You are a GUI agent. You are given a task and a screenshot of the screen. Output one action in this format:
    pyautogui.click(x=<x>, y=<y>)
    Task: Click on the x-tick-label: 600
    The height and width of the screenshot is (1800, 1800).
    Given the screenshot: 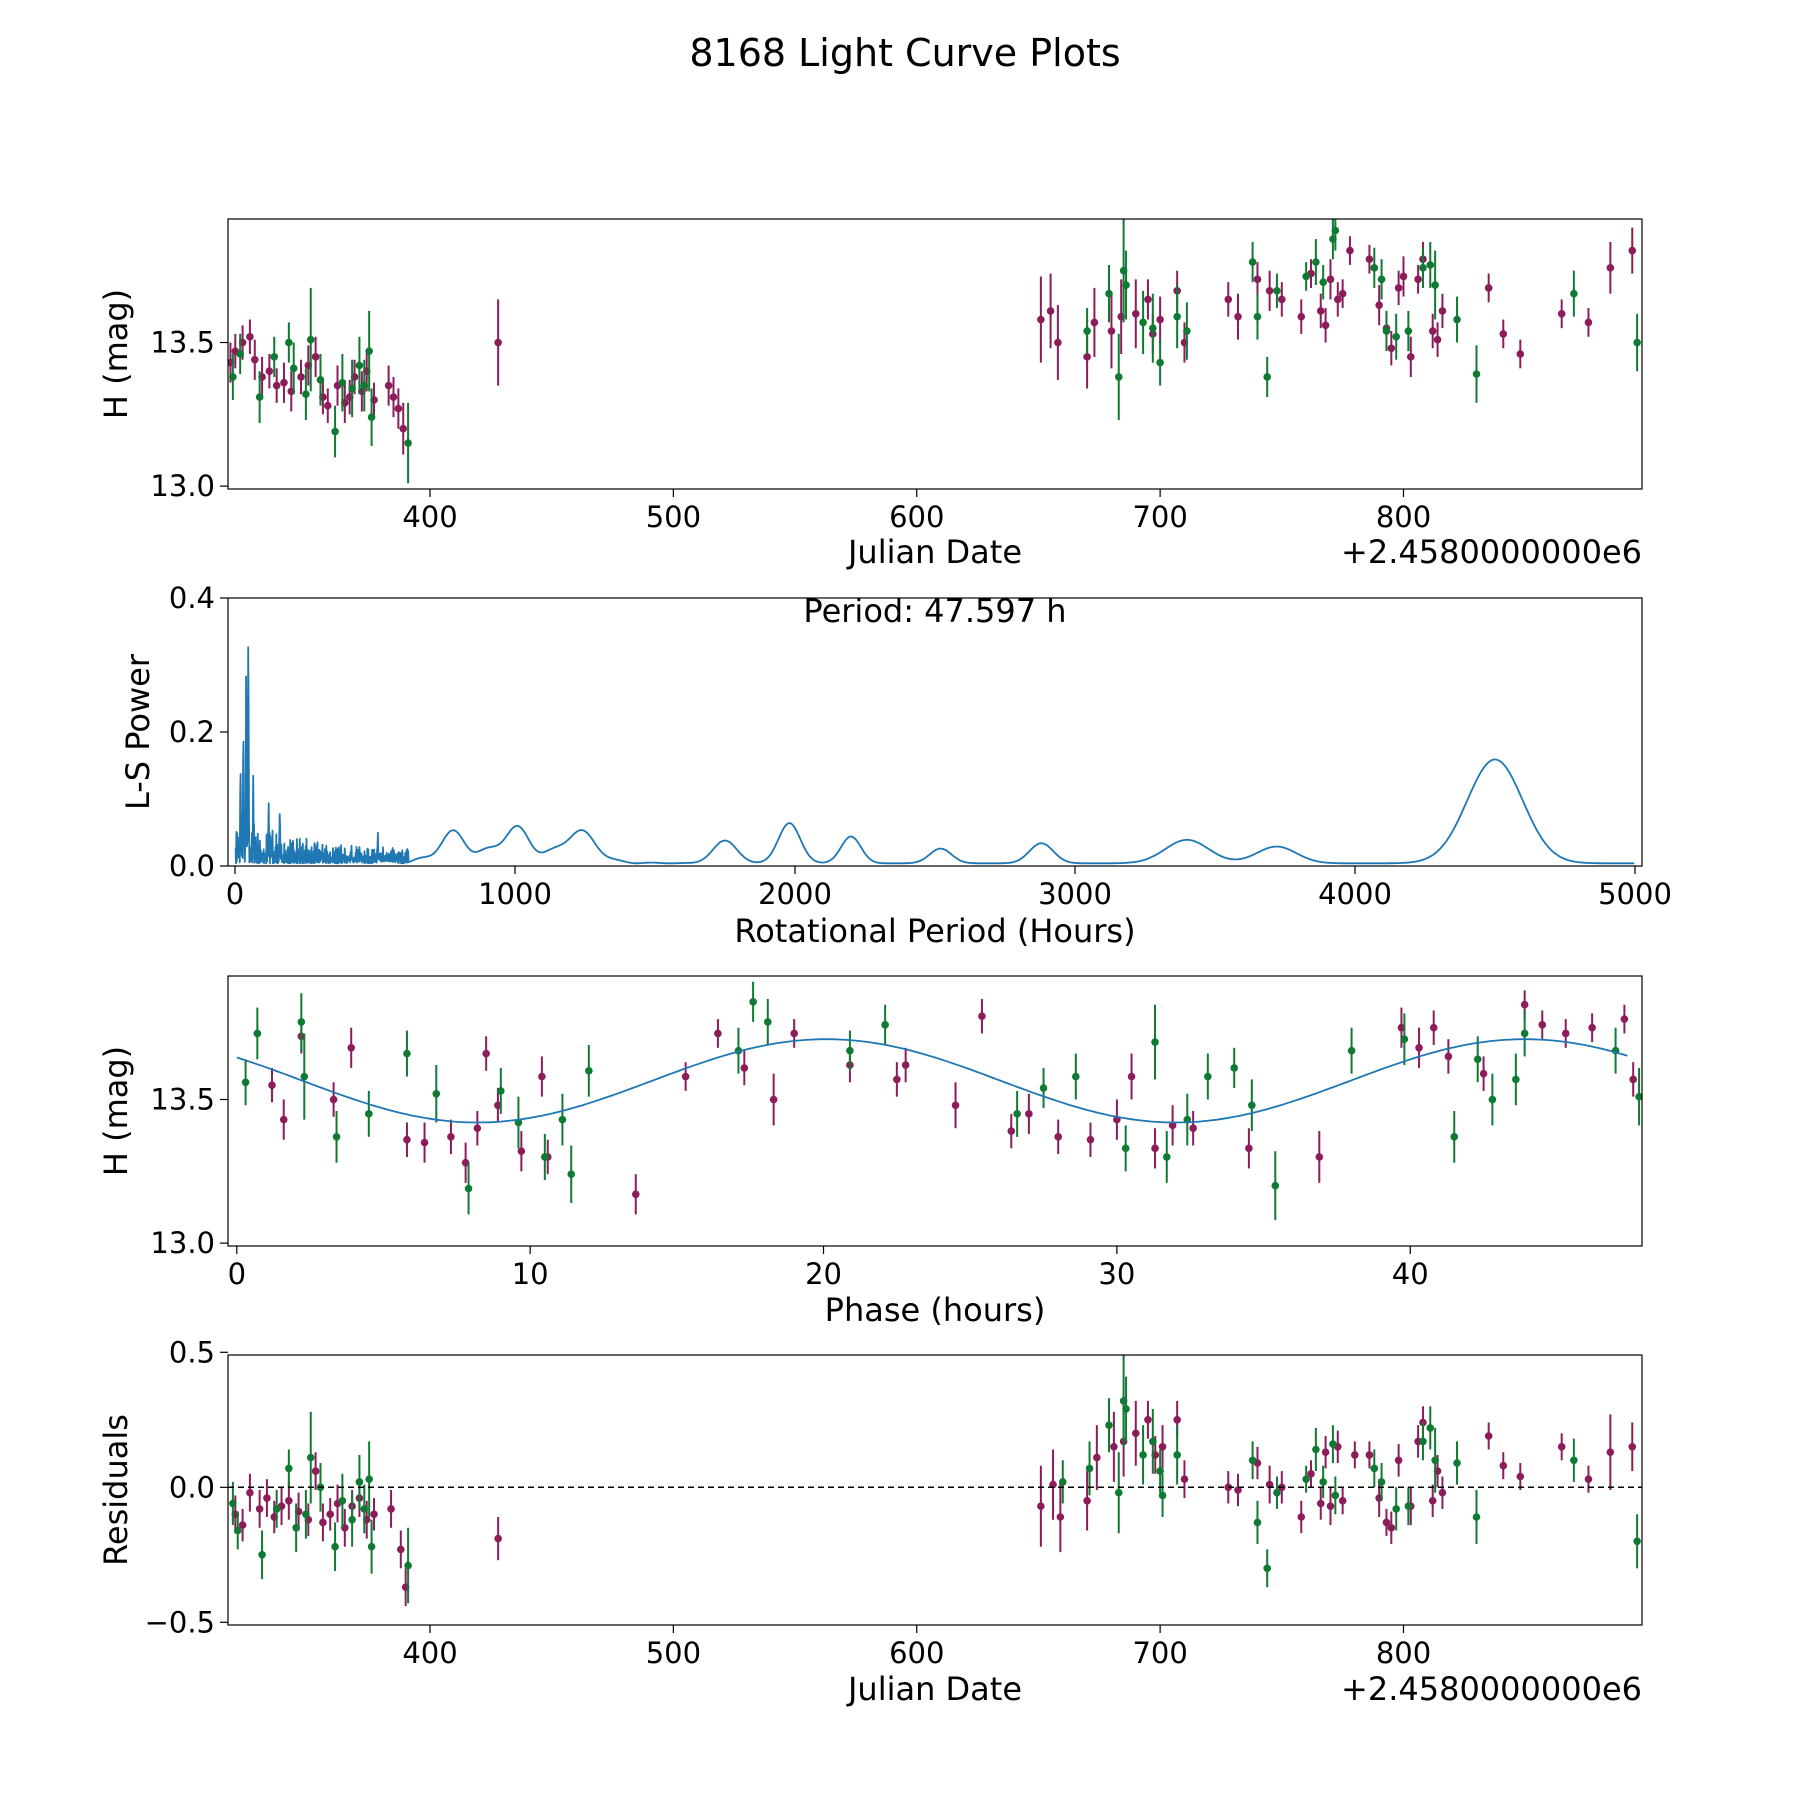 What is the action you would take?
    pyautogui.click(x=916, y=517)
    